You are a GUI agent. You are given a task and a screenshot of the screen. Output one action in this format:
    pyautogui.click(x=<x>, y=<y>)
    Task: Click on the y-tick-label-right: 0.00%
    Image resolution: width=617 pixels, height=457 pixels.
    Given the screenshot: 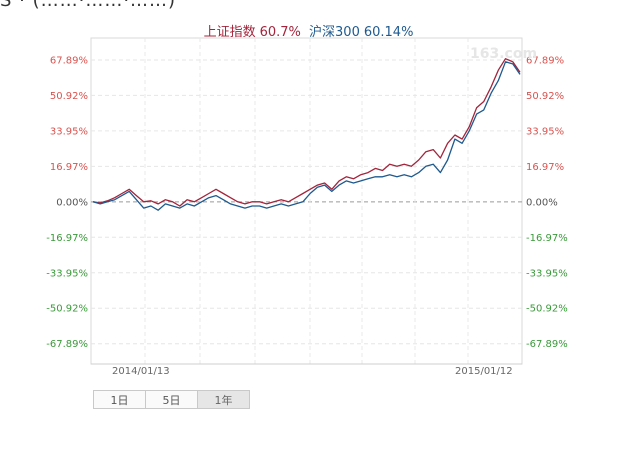 What is the action you would take?
    pyautogui.click(x=542, y=202)
    